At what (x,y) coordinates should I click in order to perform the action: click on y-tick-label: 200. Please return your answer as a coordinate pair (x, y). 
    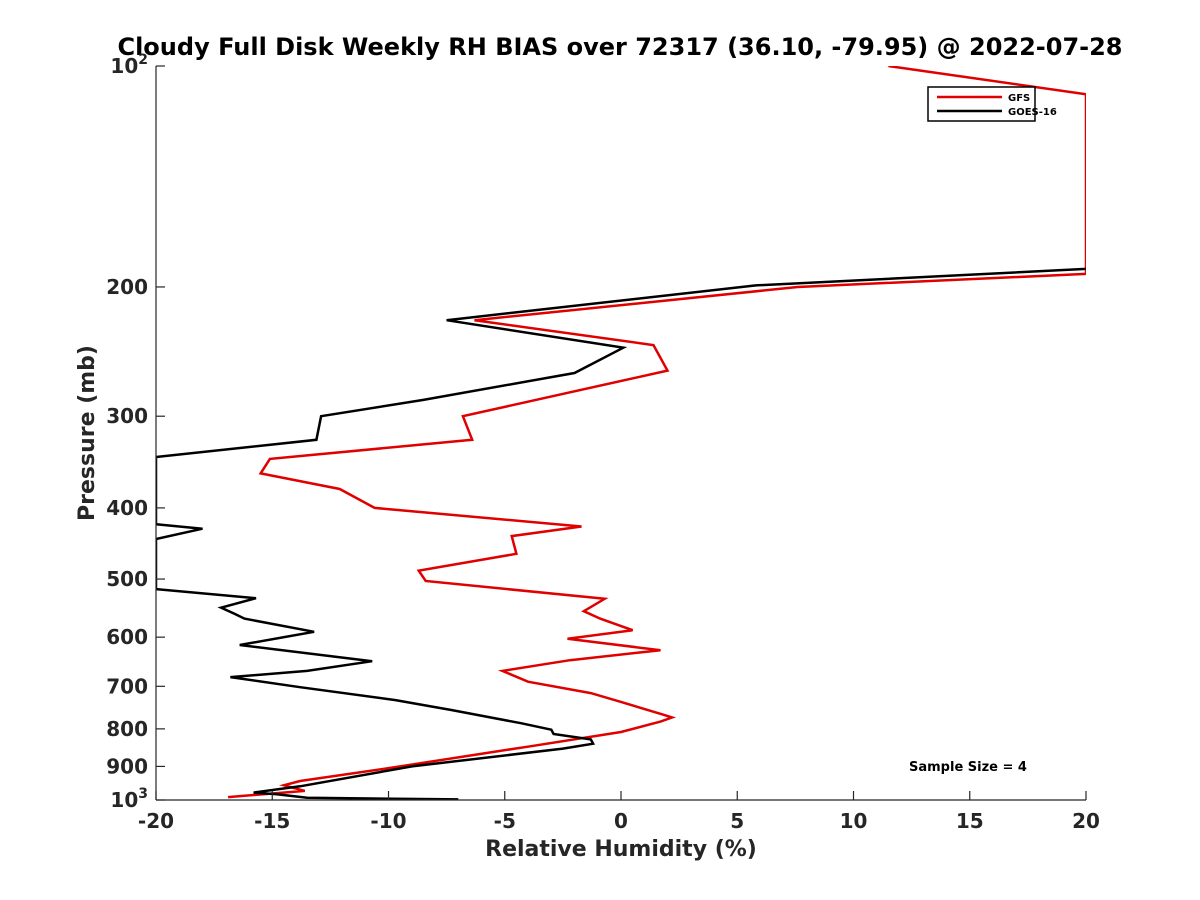
    Looking at the image, I should click on (127, 287).